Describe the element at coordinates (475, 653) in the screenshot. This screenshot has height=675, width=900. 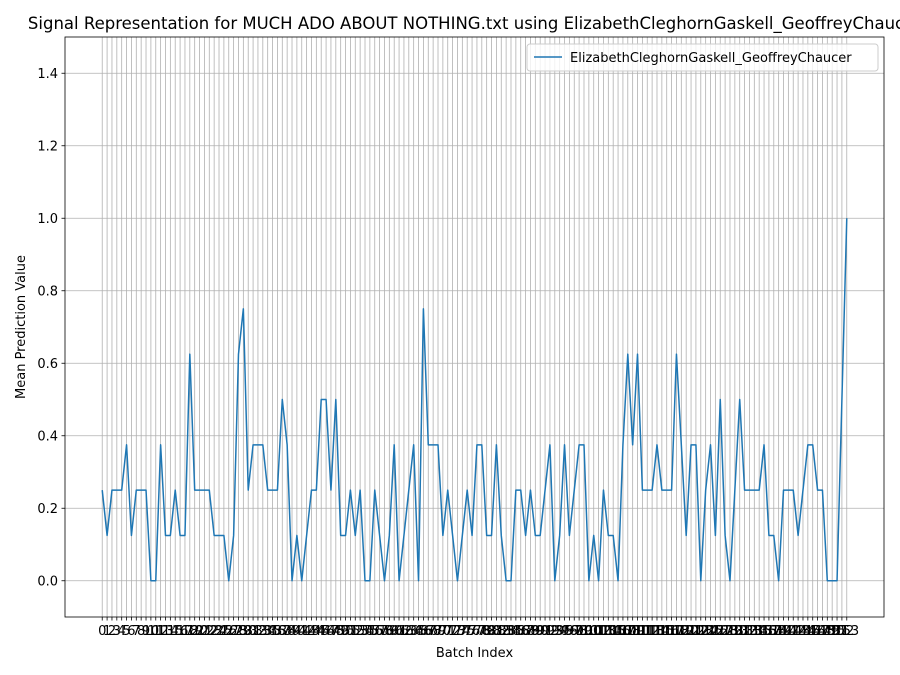
I see `x-axis-label: Batch Index` at that location.